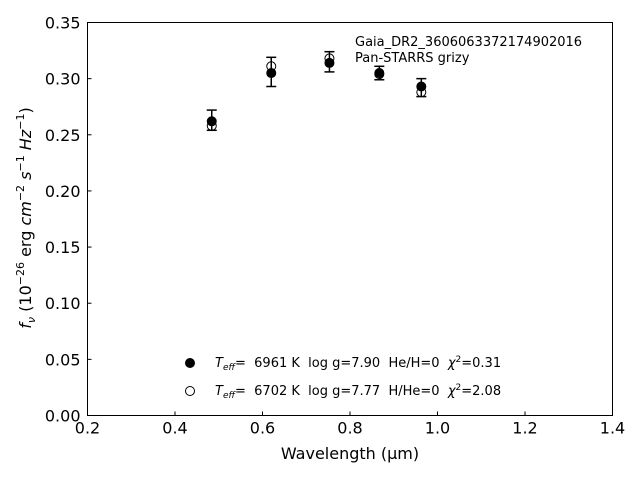  I want to click on x-axis-ticks: 0.2 0.4 0.6 0.8 1.0 1.2 1.4, so click(350, 424).